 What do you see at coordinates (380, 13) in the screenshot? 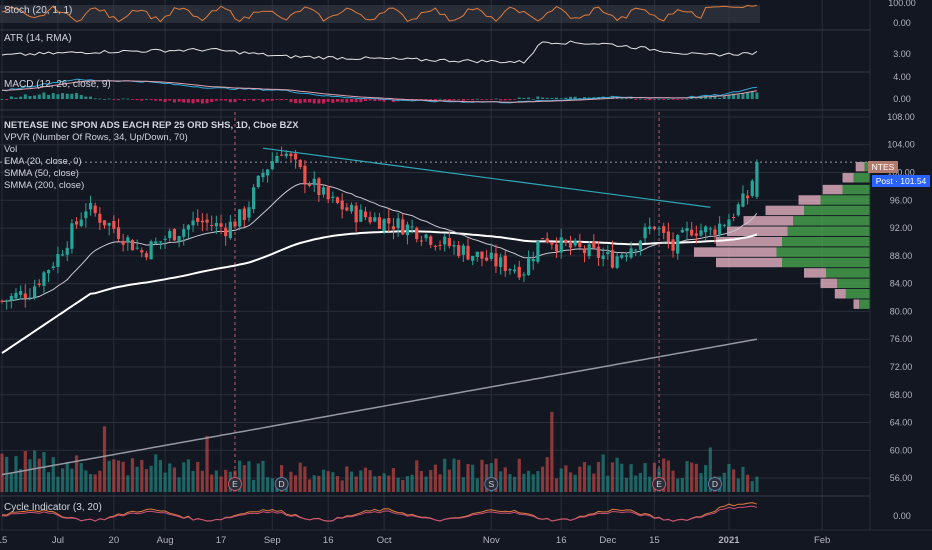
I see `stoch-pane: Stoch (20, 1, 1)` at bounding box center [380, 13].